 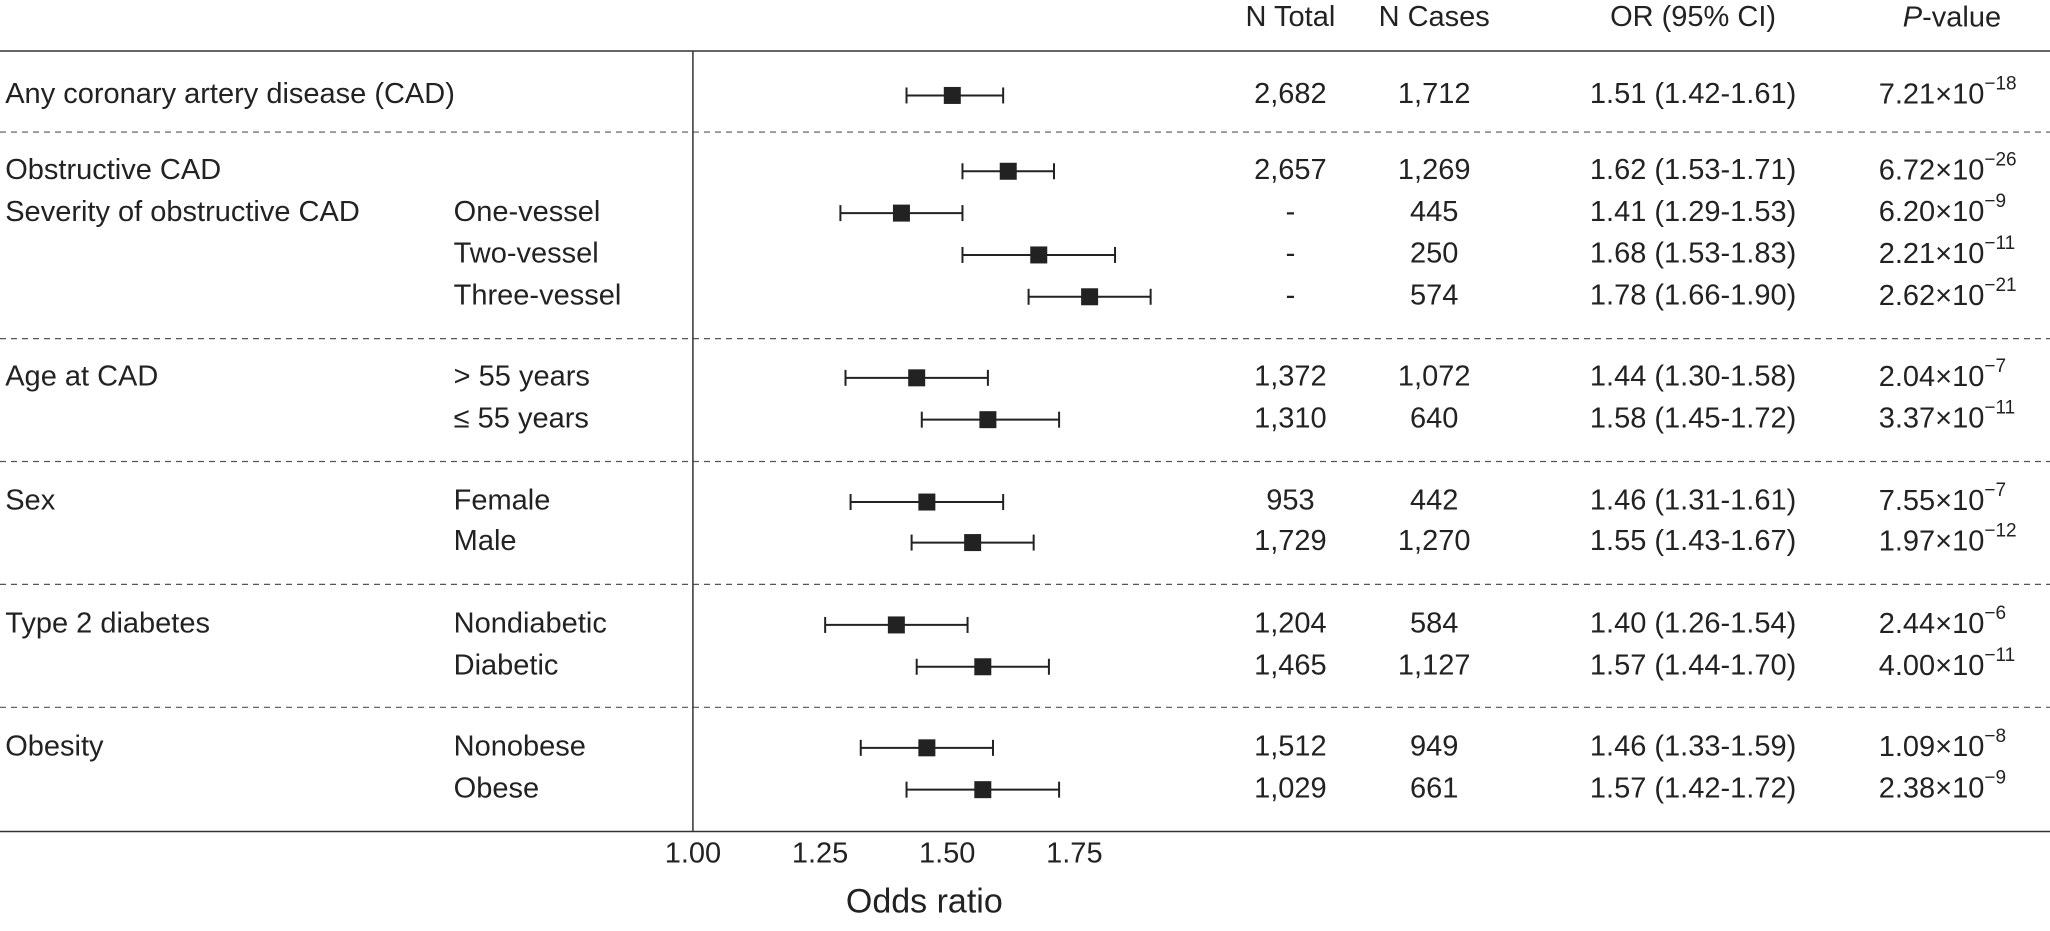 I want to click on p-value: 2.38×10⁻⁹, so click(x=1942, y=786).